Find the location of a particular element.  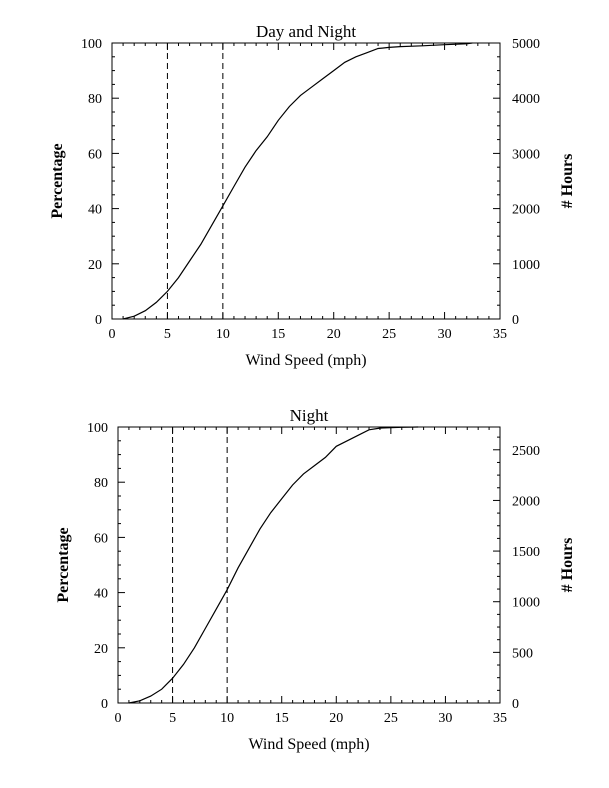

y2-tick-label: 5000 is located at coordinates (526, 44).